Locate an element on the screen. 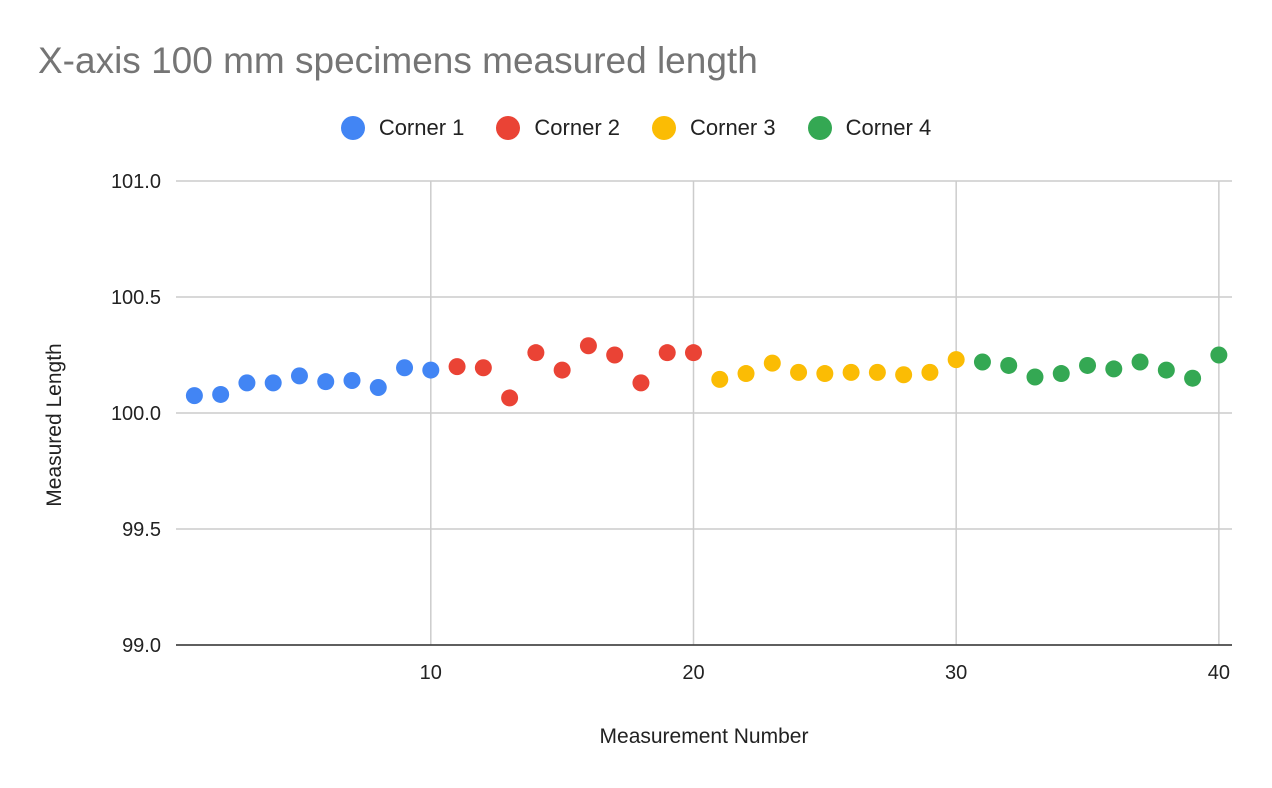  x-tick-label: 40 is located at coordinates (1219, 673).